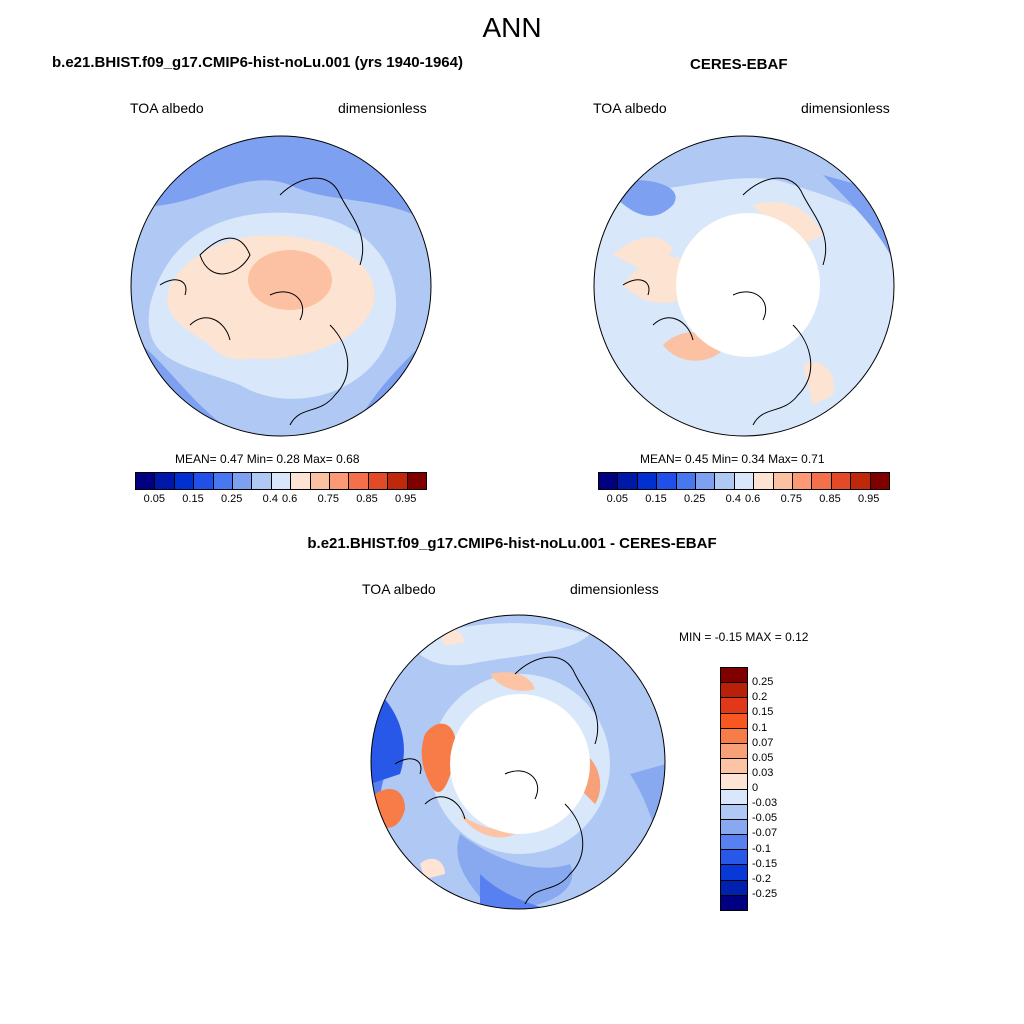 The height and width of the screenshot is (1024, 1024). What do you see at coordinates (739, 64) in the screenshot?
I see `obs-panel-title: CERES-EBAF` at bounding box center [739, 64].